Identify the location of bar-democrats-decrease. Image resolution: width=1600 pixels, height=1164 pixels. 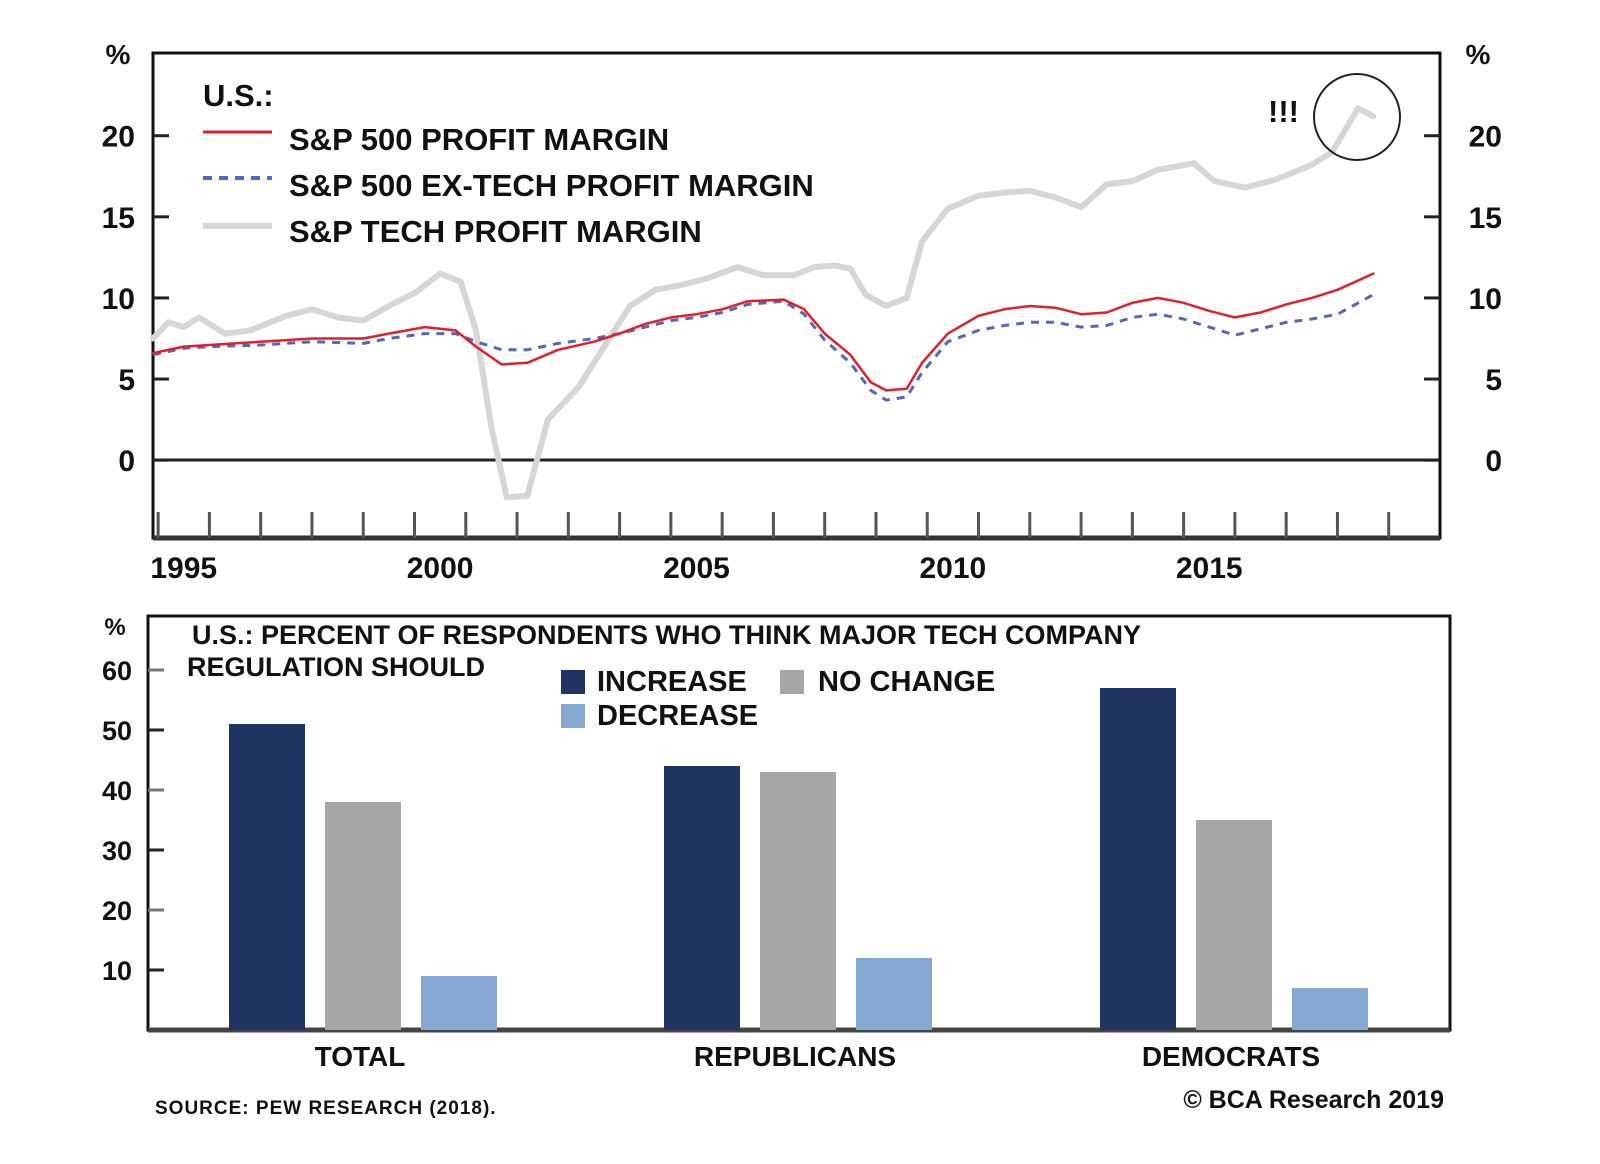
(1330, 1009).